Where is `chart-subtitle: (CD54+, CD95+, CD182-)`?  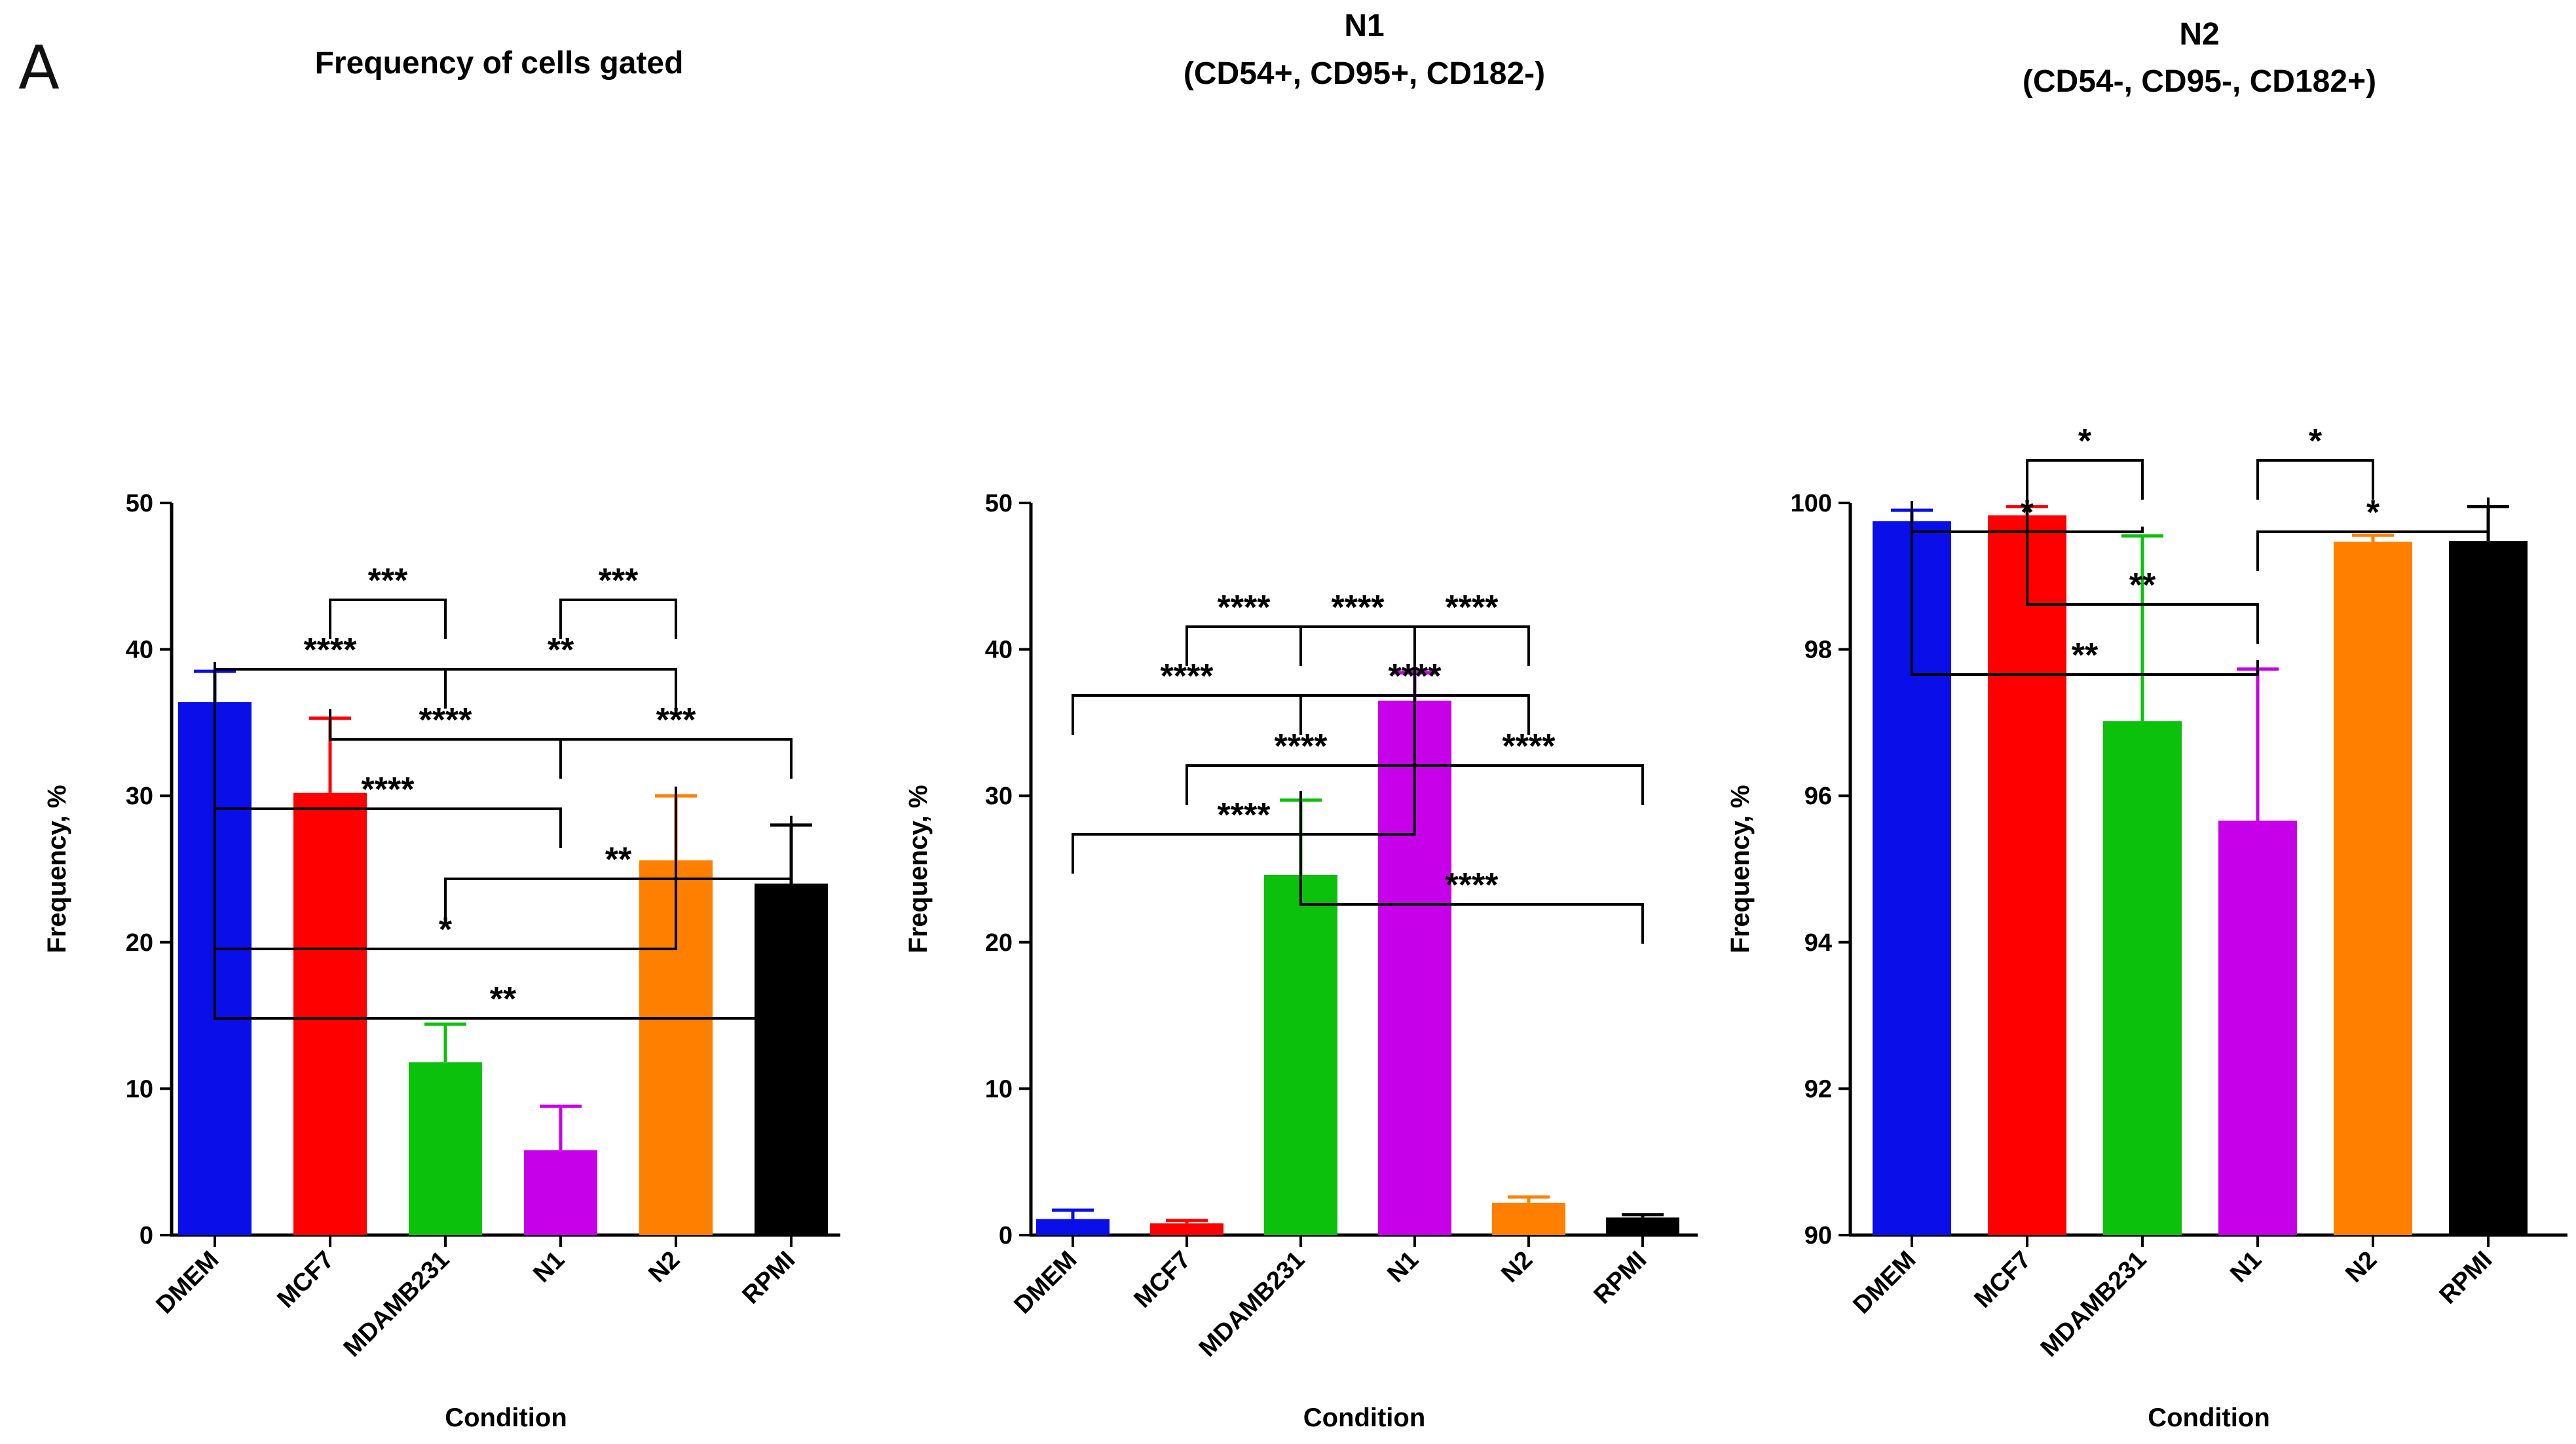
chart-subtitle: (CD54+, CD95+, CD182-) is located at coordinates (1364, 73).